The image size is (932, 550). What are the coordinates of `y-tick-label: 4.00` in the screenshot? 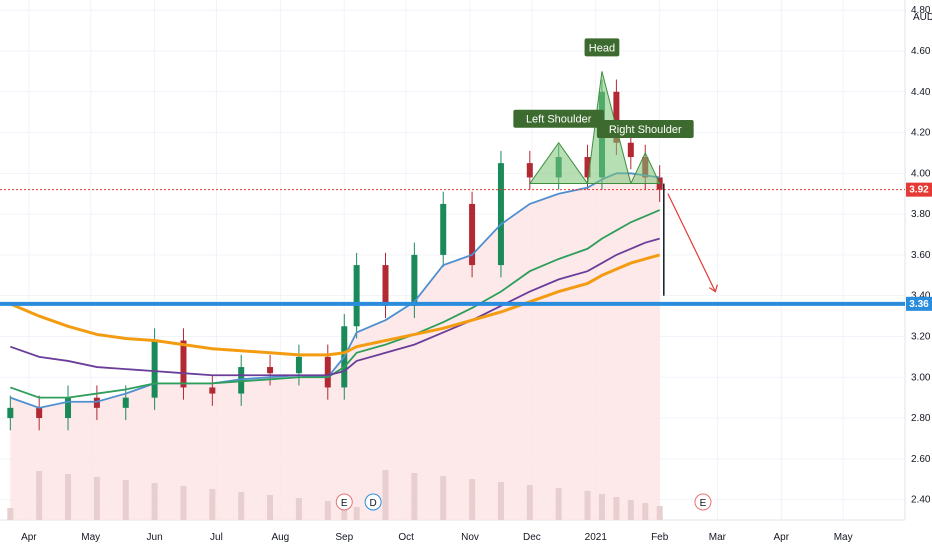 It's located at (921, 173).